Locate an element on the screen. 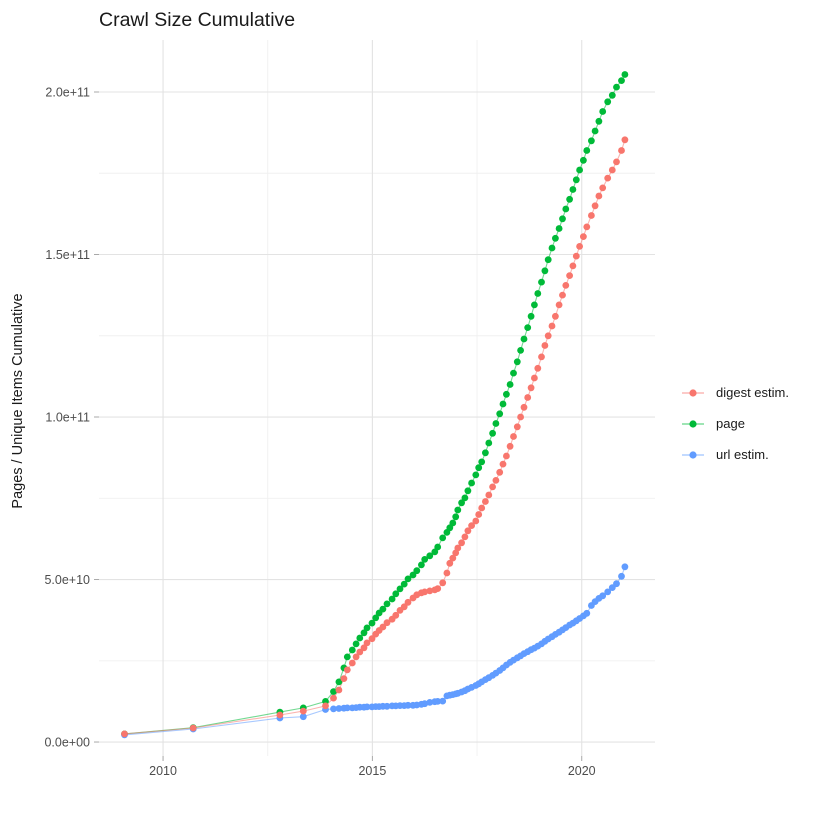 The height and width of the screenshot is (832, 826). y-tick-label: 2.0e+11 is located at coordinates (67, 93).